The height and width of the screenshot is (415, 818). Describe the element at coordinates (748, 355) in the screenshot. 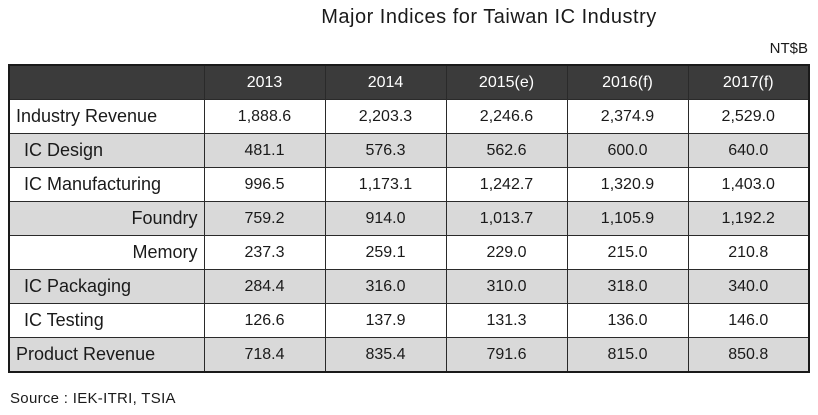

I see `table-cell: 850.8` at that location.